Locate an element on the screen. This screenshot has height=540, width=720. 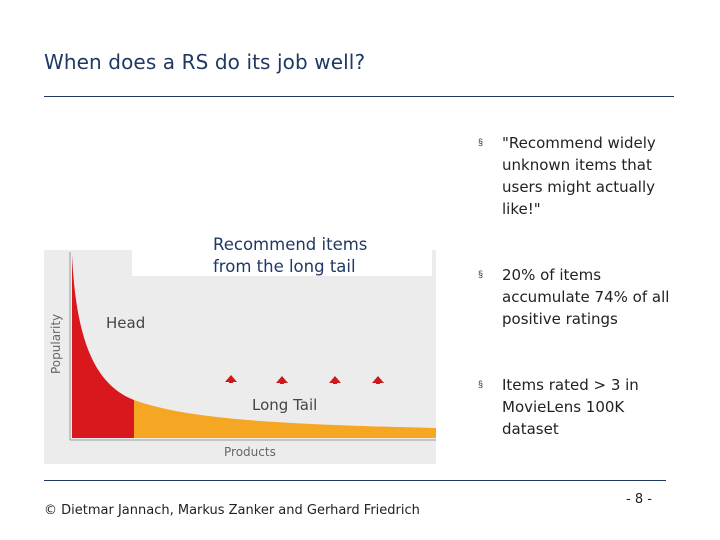
callout-line-2: from the long tail is located at coordinates (284, 266).